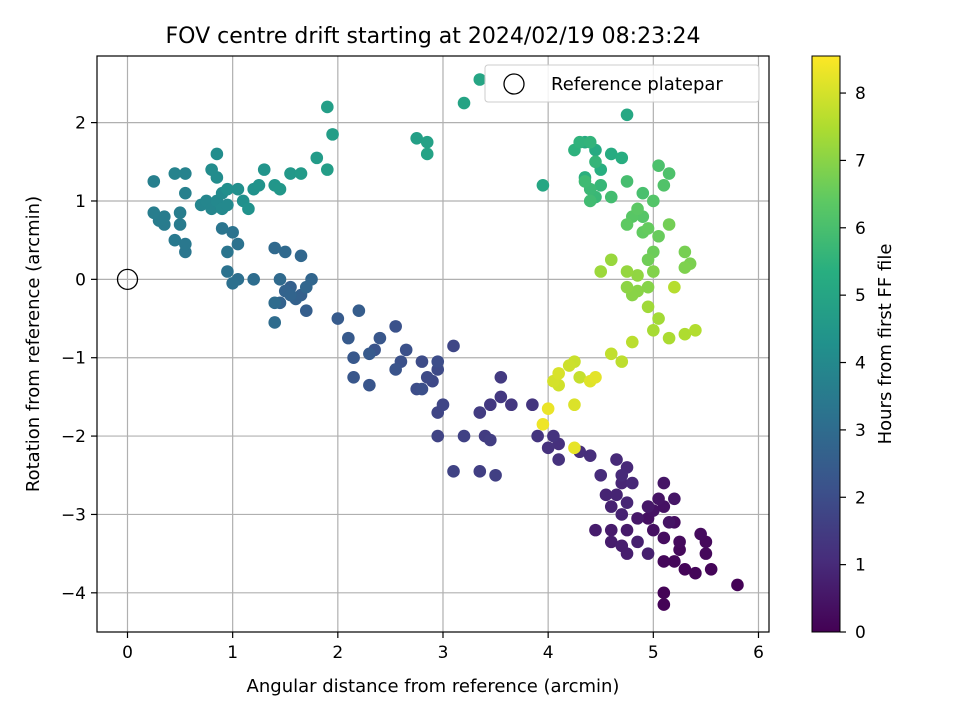 The image size is (960, 720). I want to click on y-axis-label: Rotation from reference (arcmin), so click(33, 344).